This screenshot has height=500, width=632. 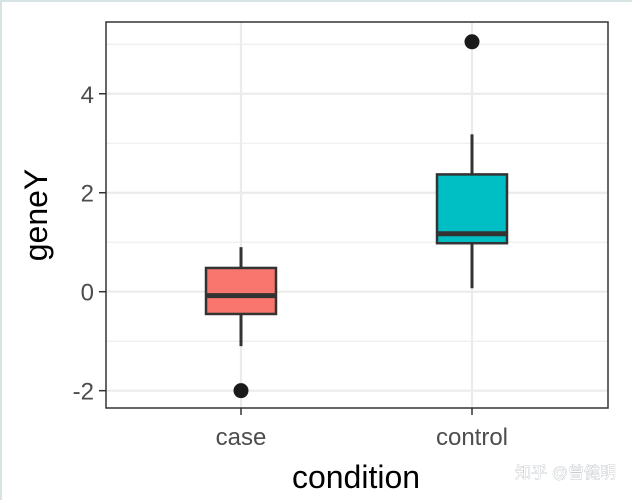 What do you see at coordinates (356, 477) in the screenshot?
I see `x-axis-title: condition` at bounding box center [356, 477].